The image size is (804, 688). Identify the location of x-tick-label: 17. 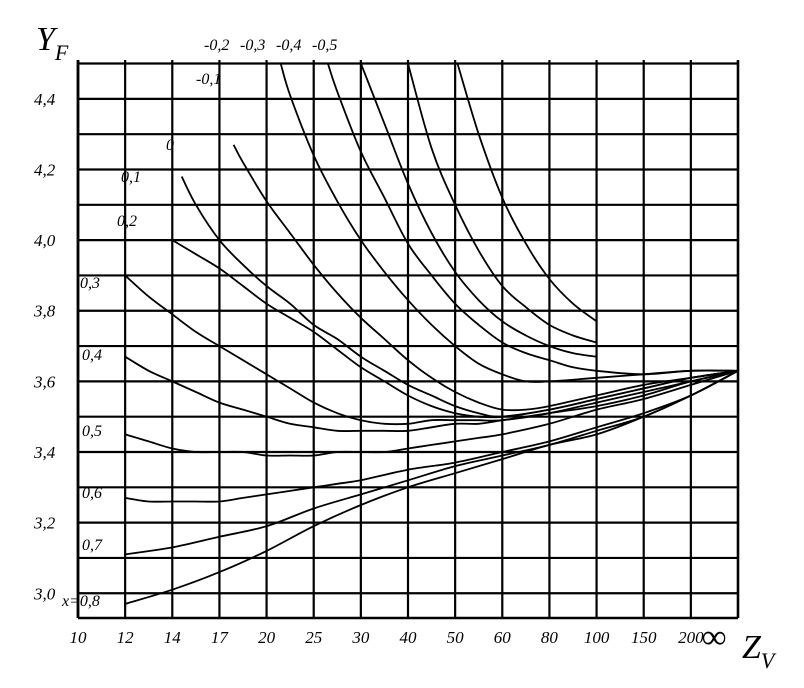
(220, 637).